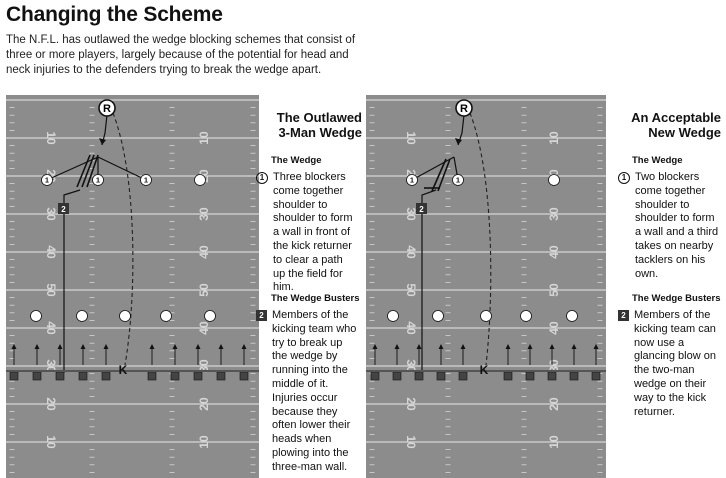 The image size is (726, 478). What do you see at coordinates (421, 209) in the screenshot?
I see `wedge-buster-label: 2` at bounding box center [421, 209].